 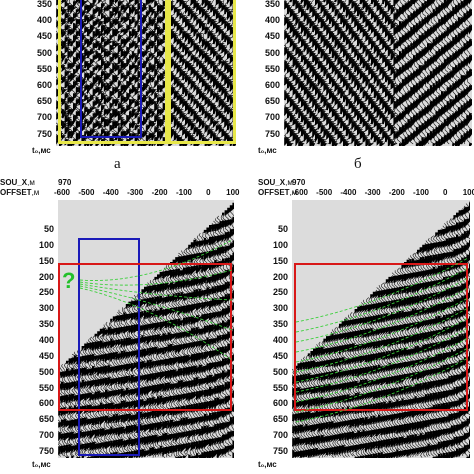 I want to click on sou-x-label-left: SOU_X,м, so click(x=17, y=182).